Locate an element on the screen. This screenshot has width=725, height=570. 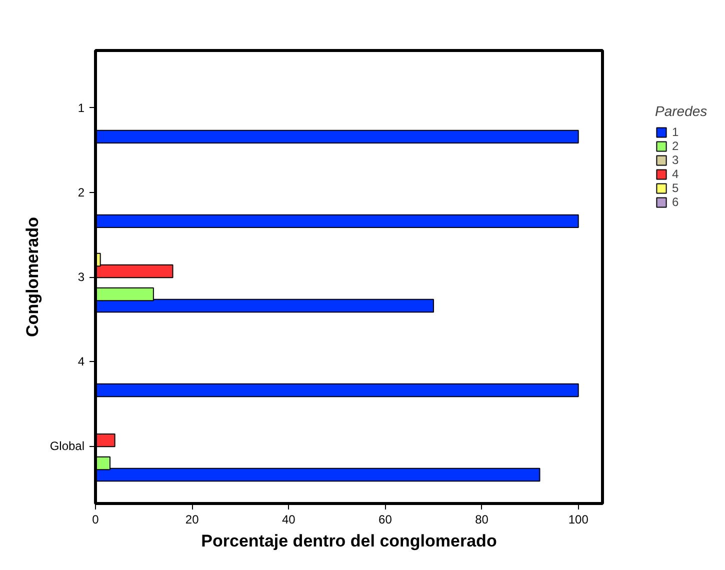
y-axis-title: Conglomerado is located at coordinates (32, 277).